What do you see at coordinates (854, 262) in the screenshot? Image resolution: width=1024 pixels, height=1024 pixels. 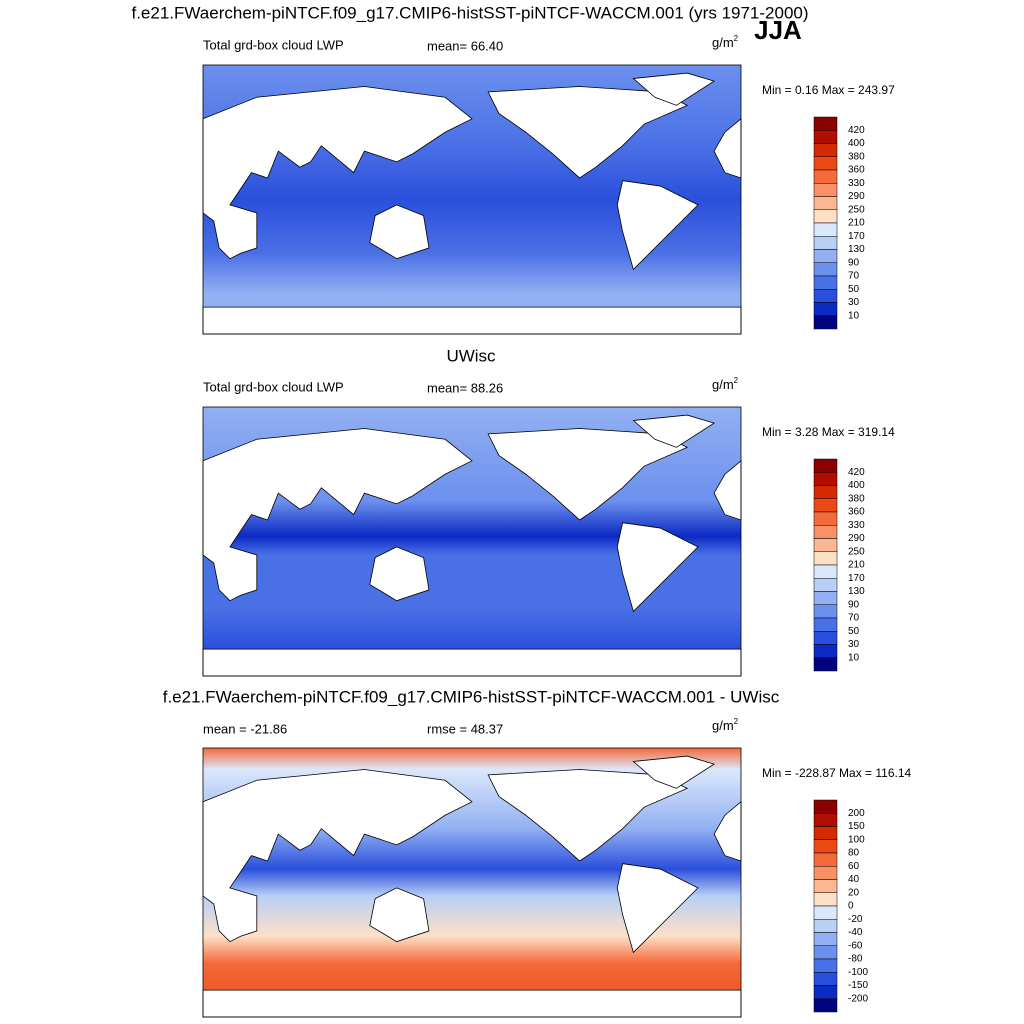 I see `colorbar-label: 90` at bounding box center [854, 262].